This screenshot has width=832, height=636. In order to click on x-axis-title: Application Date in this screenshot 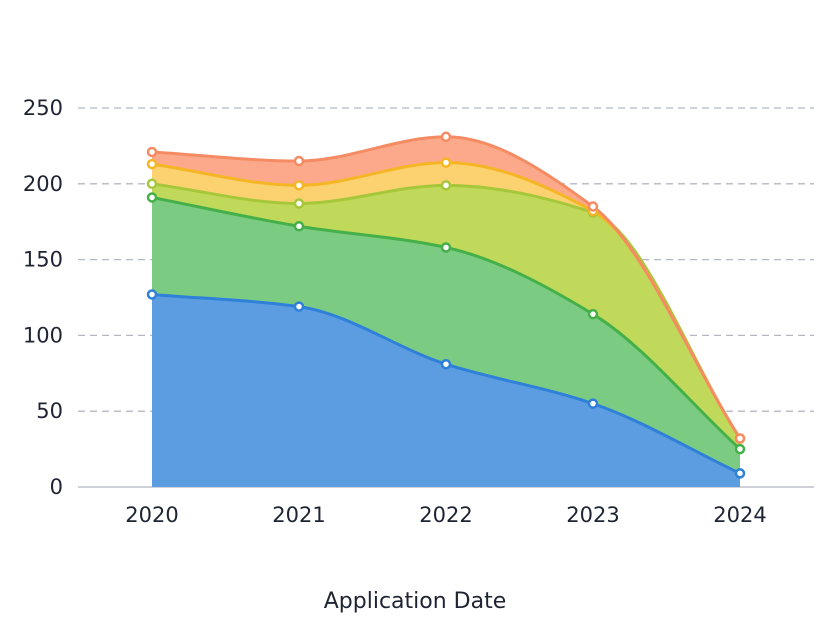, I will do `click(415, 601)`.